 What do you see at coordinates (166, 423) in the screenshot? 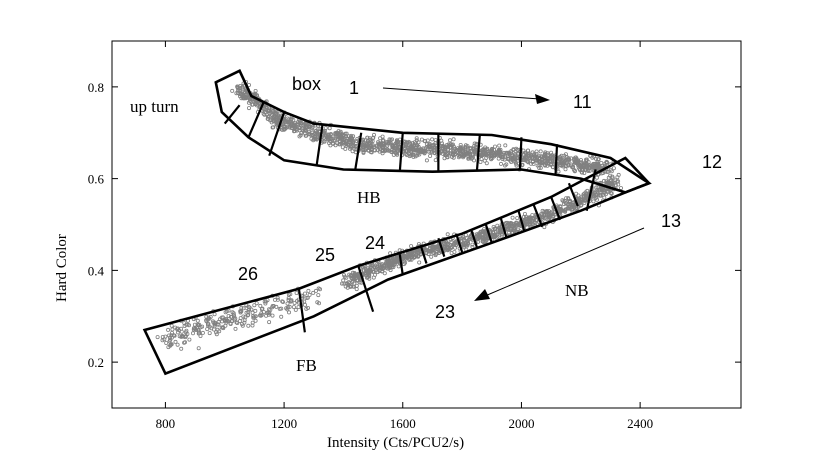
I see `x-tick-label: 800` at bounding box center [166, 423].